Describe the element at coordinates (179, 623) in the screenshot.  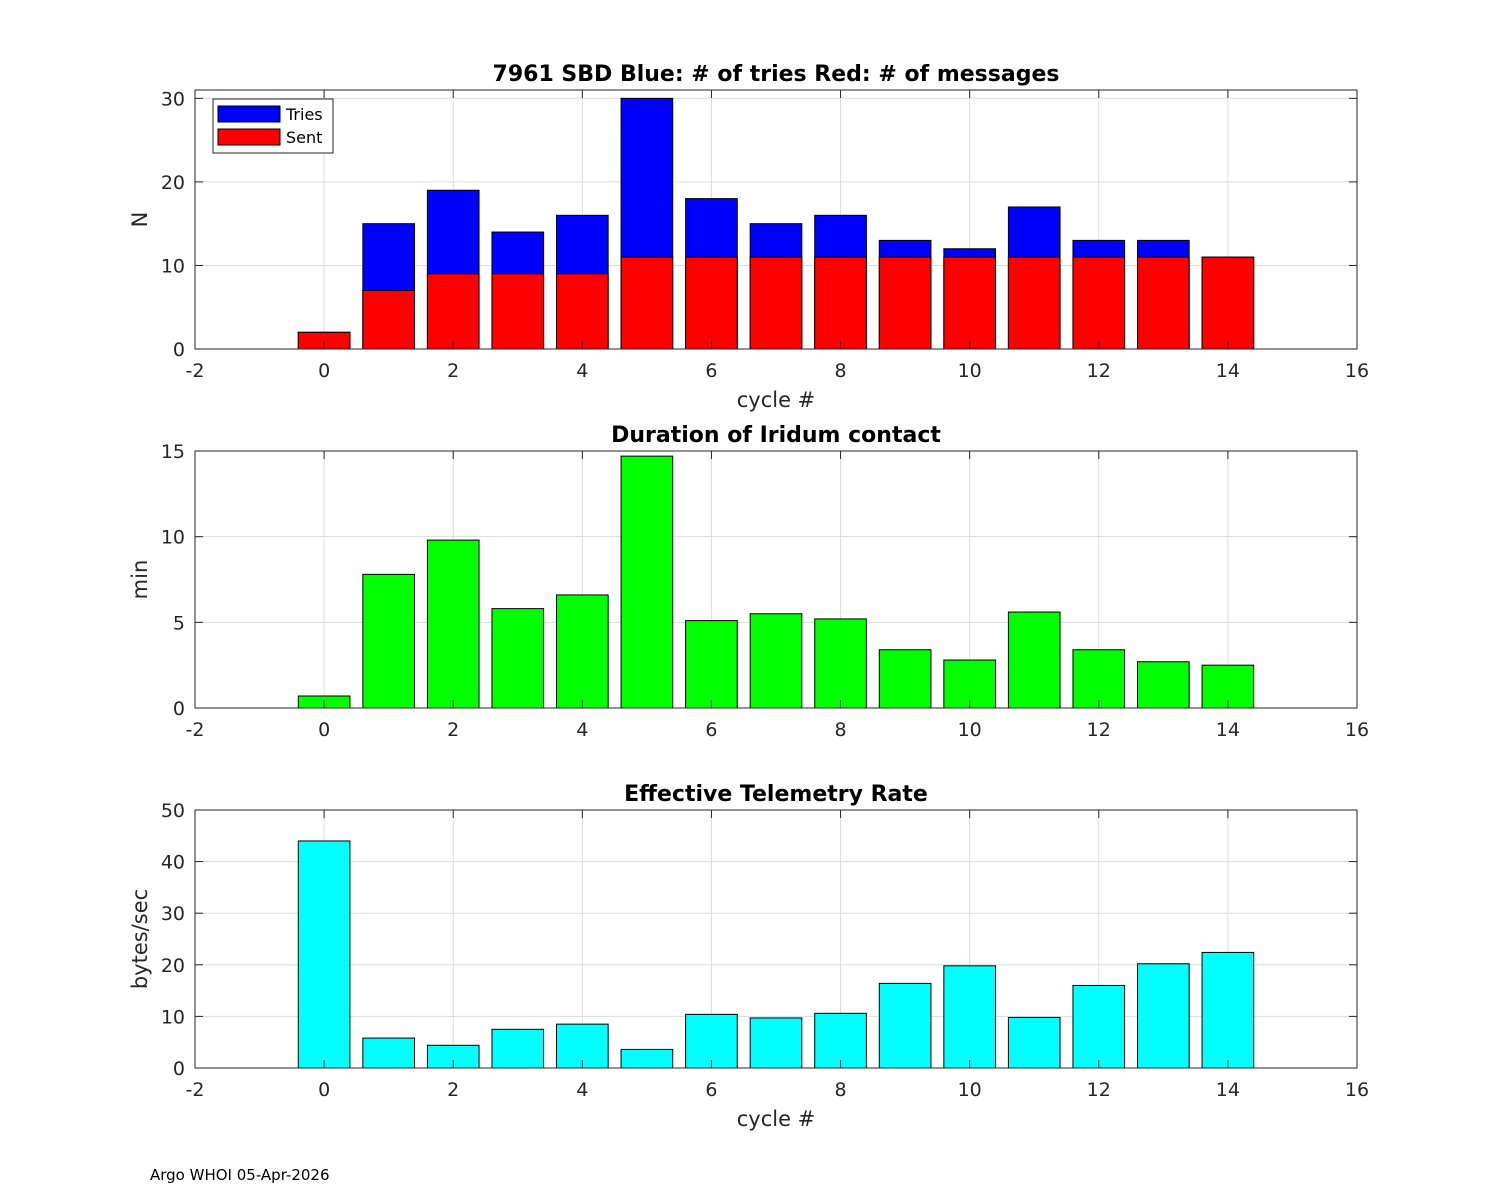
I see `y-tick-label: 5` at that location.